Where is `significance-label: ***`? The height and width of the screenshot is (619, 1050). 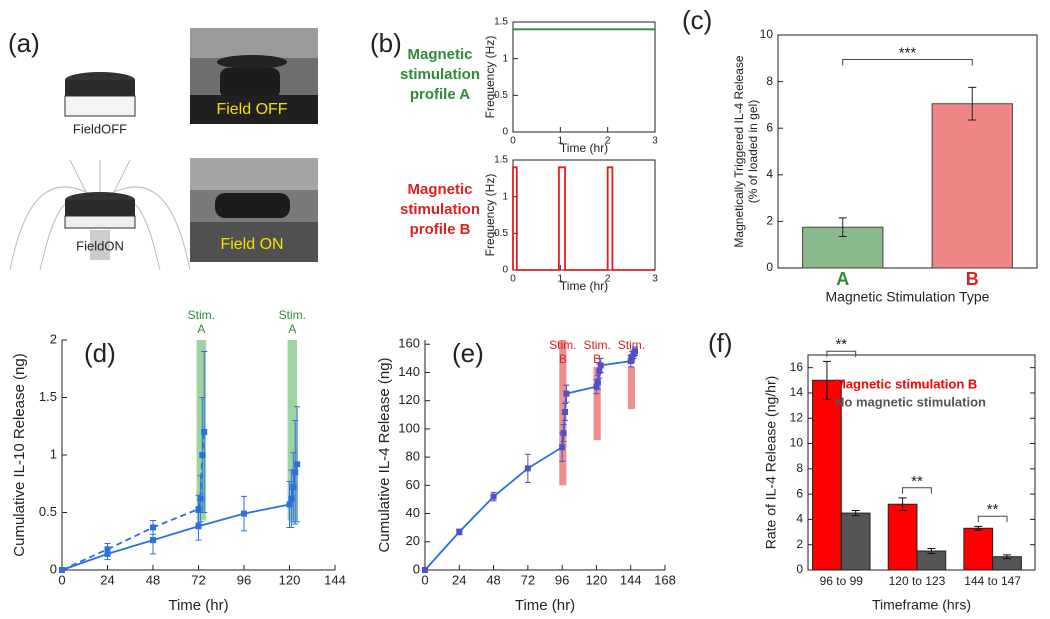 significance-label: *** is located at coordinates (908, 52).